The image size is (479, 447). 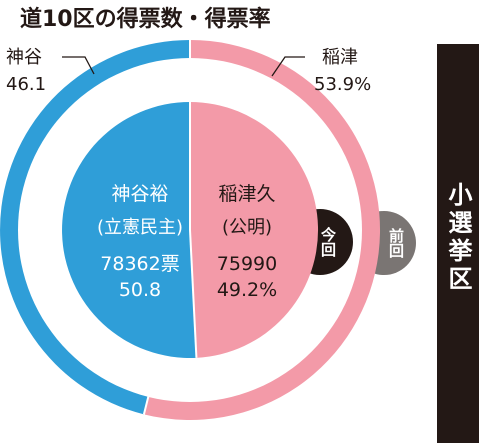 What do you see at coordinates (247, 264) in the screenshot?
I see `inner-right-votes: 75990` at bounding box center [247, 264].